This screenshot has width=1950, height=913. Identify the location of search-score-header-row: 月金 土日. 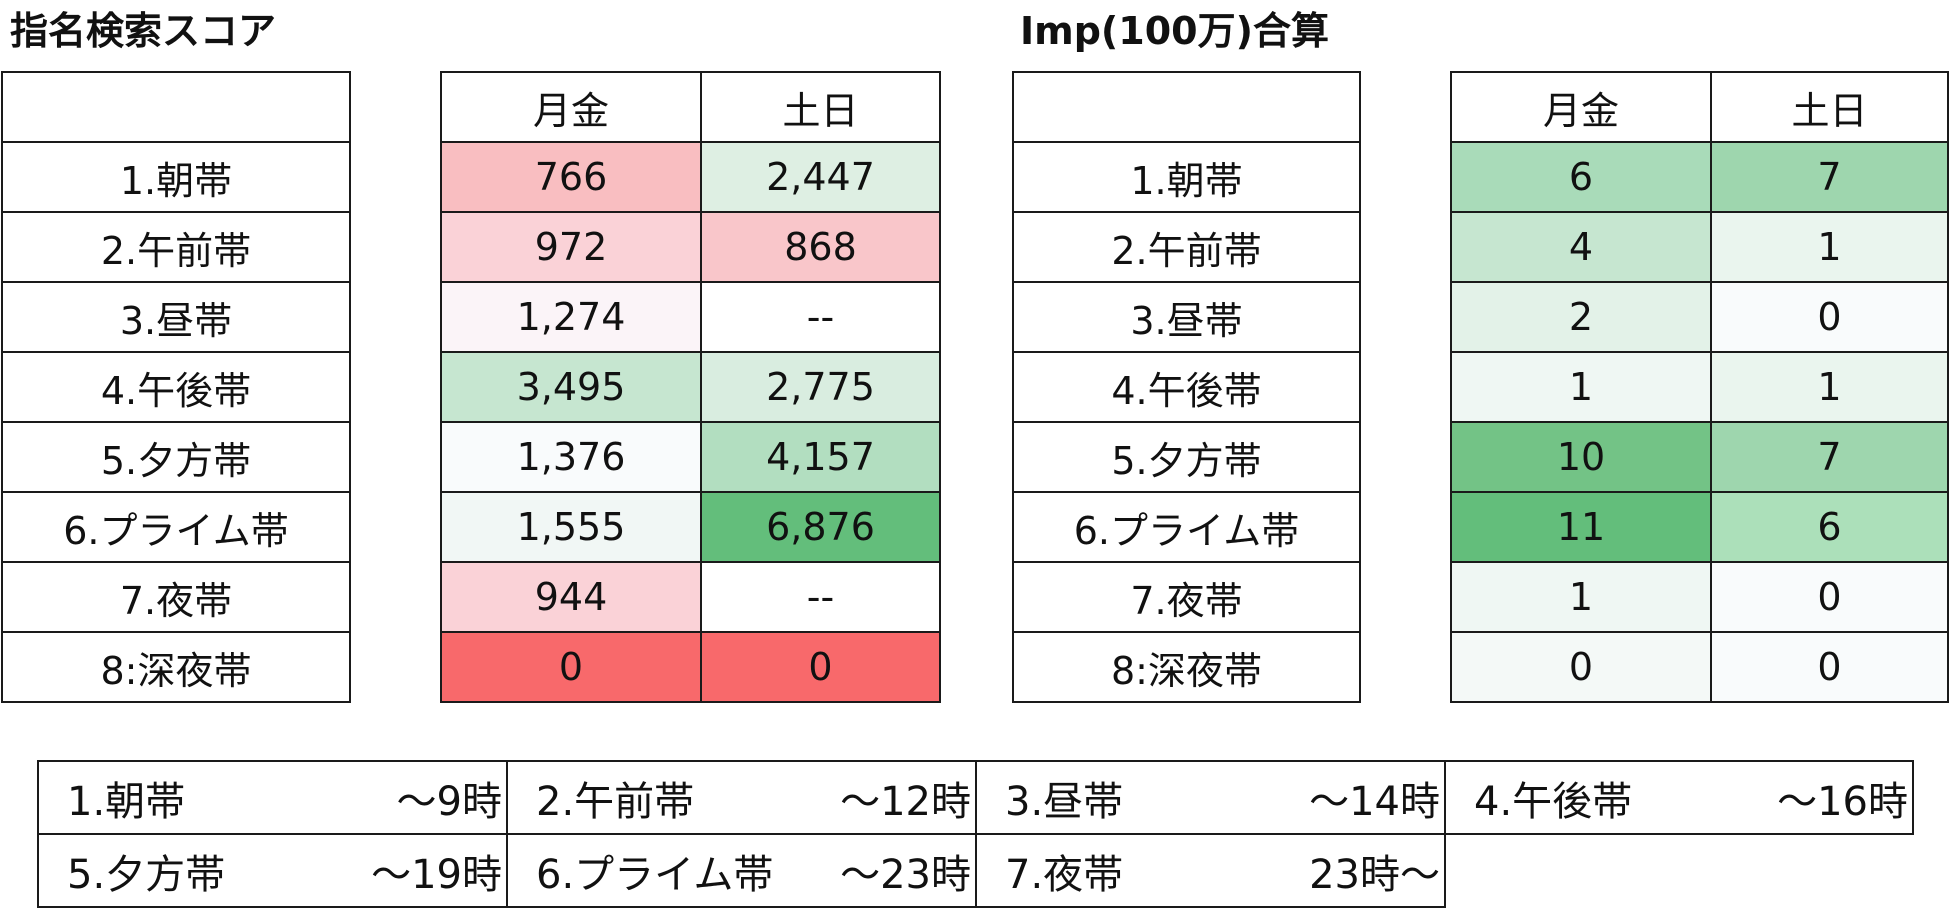
(690, 107).